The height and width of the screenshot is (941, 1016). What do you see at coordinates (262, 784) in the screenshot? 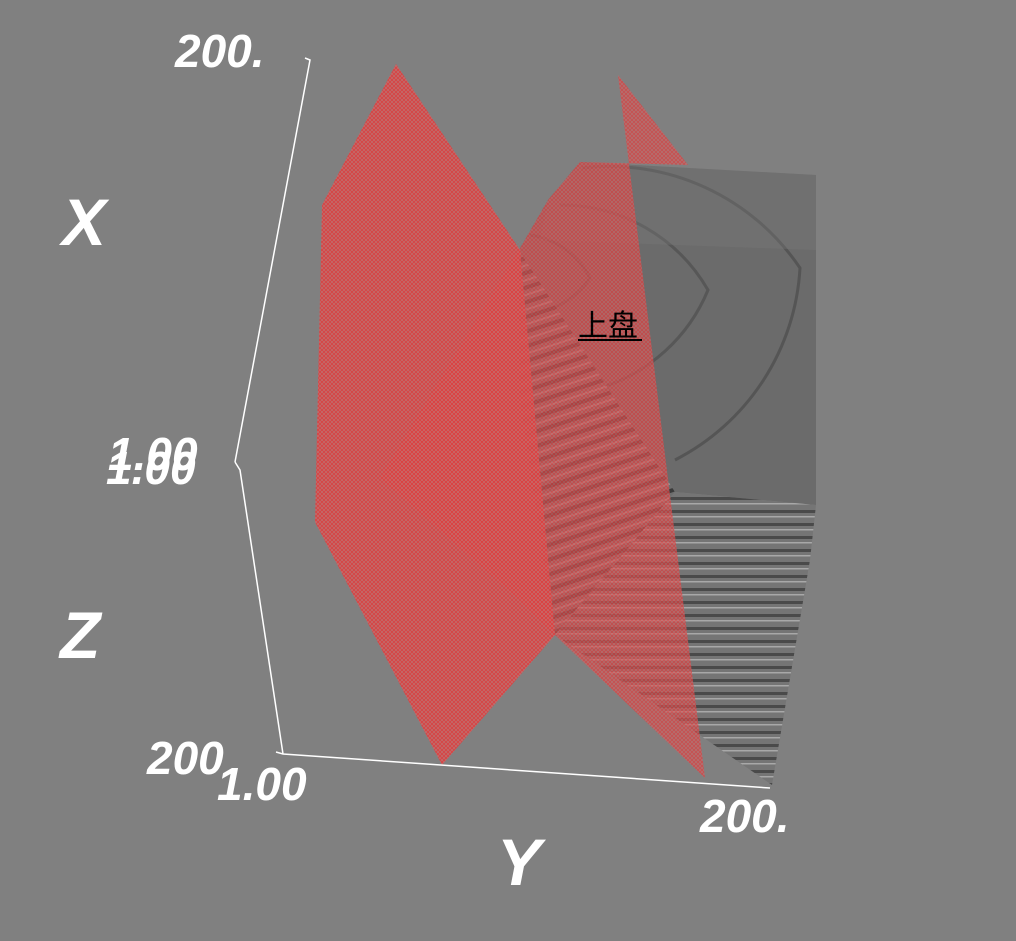
I see `y-axis-min-label: 1.00` at bounding box center [262, 784].